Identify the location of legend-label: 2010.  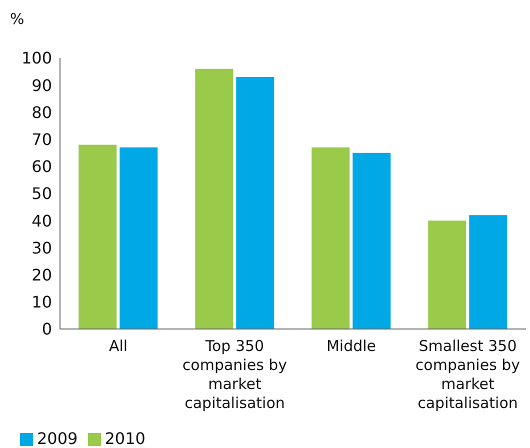
(125, 438).